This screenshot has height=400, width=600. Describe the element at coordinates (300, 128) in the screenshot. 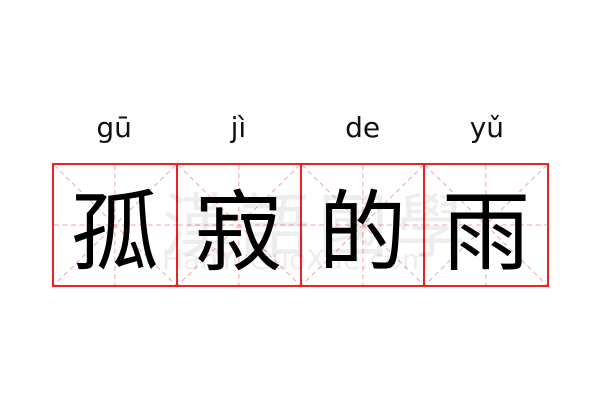

I see `pinyin-row: gū jì de yǔ` at that location.